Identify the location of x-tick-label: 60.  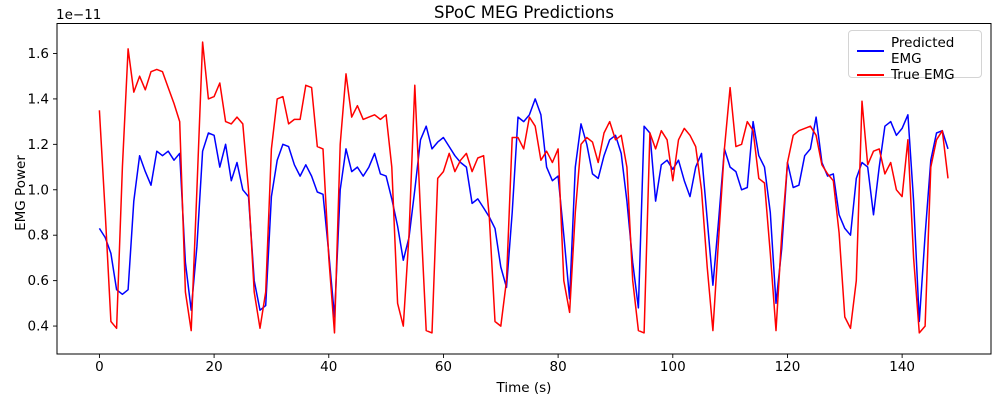
(443, 367).